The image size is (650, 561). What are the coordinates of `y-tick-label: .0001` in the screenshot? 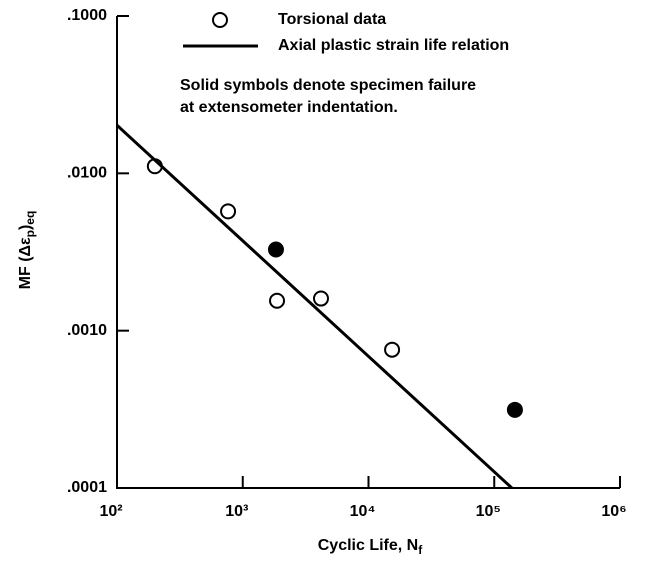 It's located at (87, 487).